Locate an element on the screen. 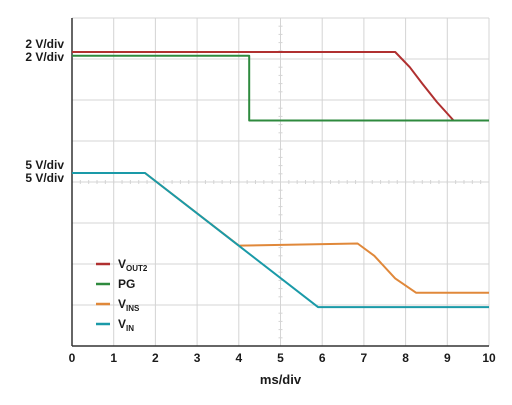 This screenshot has width=512, height=405. x-tick-label: 2 is located at coordinates (155, 358).